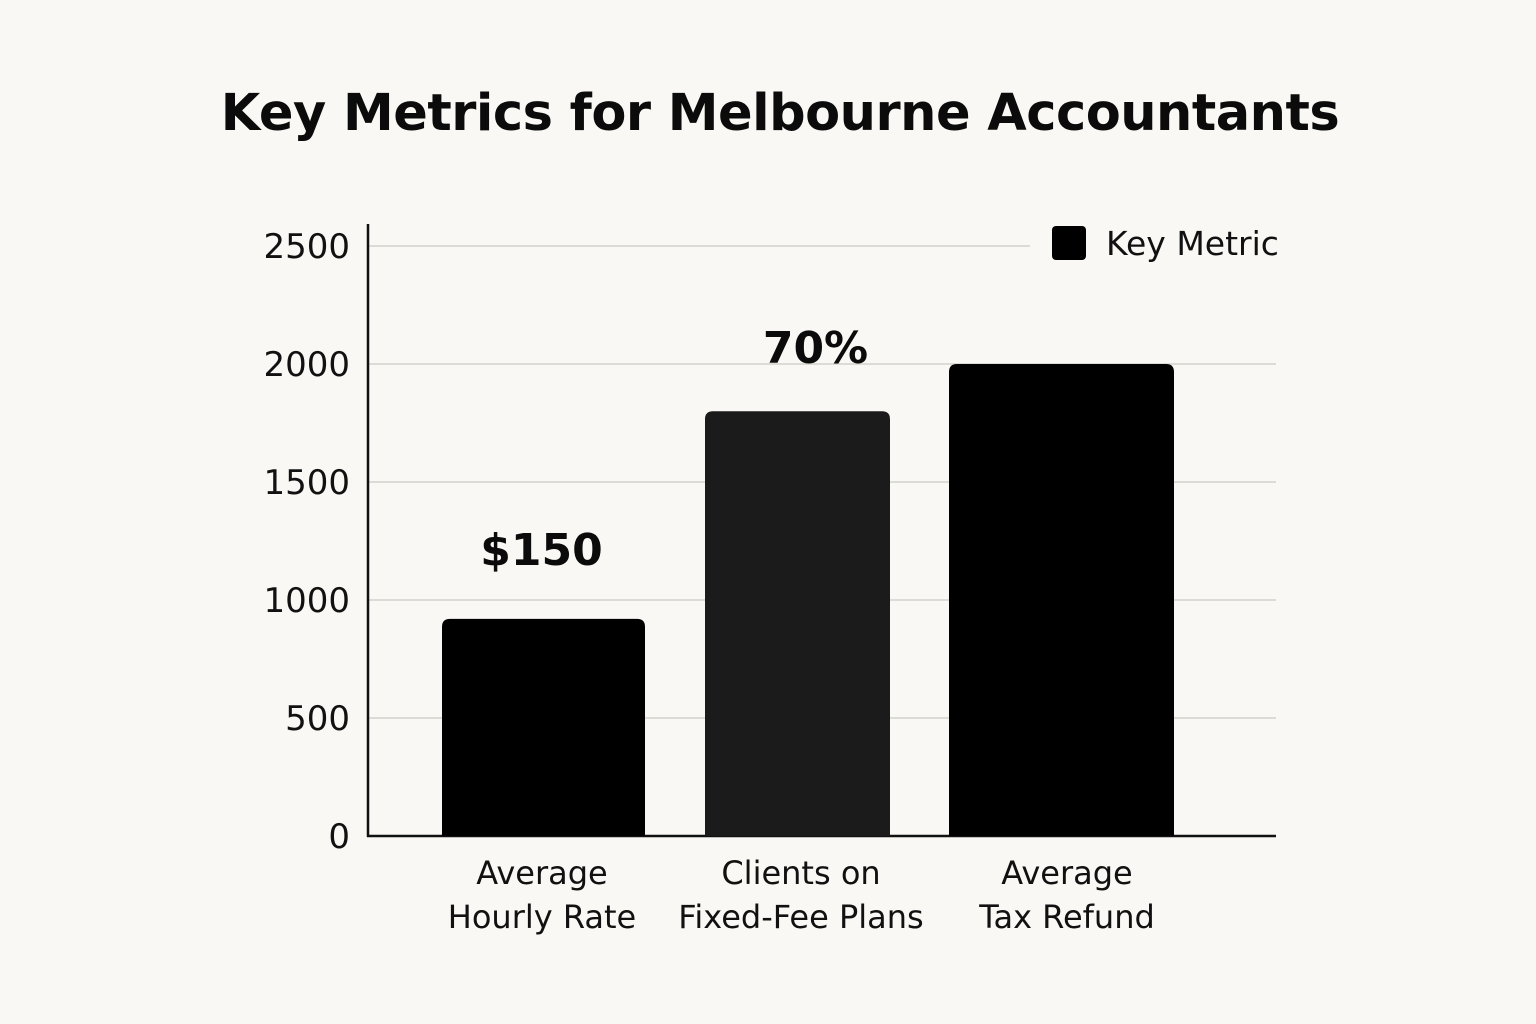  What do you see at coordinates (306, 365) in the screenshot?
I see `y-tick-label: 2000` at bounding box center [306, 365].